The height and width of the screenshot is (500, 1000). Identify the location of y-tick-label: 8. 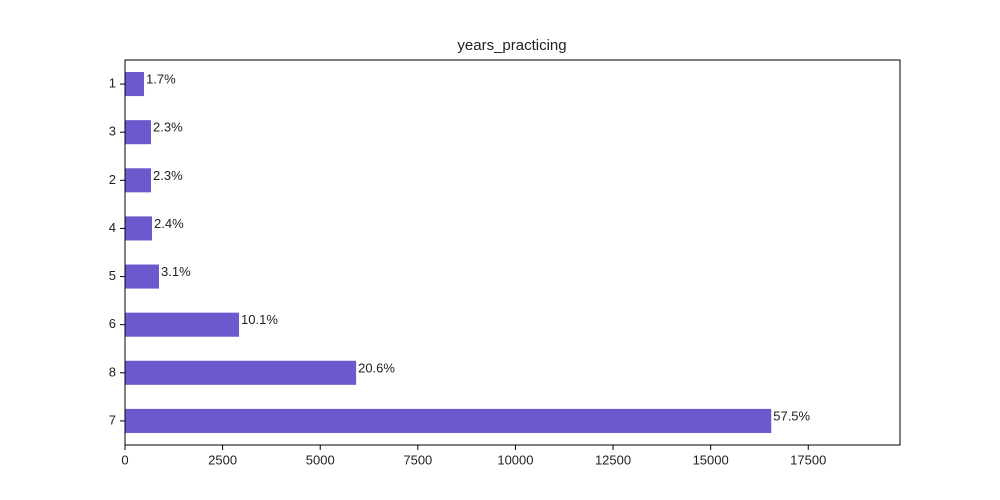
(112, 371).